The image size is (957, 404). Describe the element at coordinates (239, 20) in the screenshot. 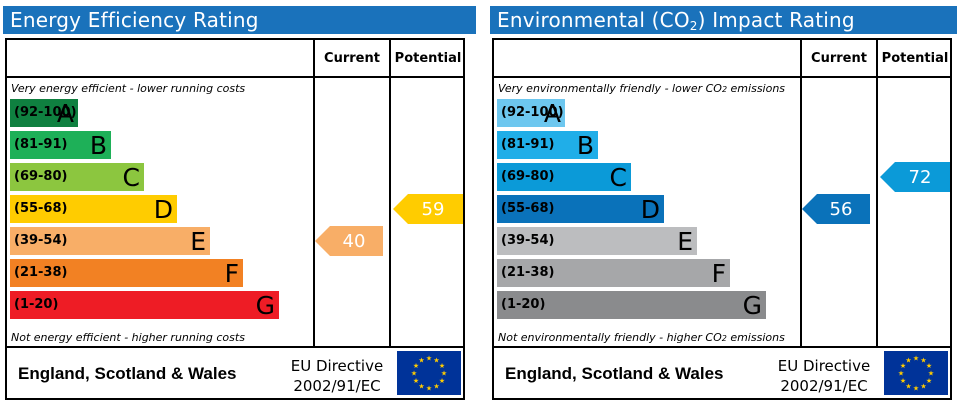

I see `energy-title: Energy Efficiency Rating` at that location.